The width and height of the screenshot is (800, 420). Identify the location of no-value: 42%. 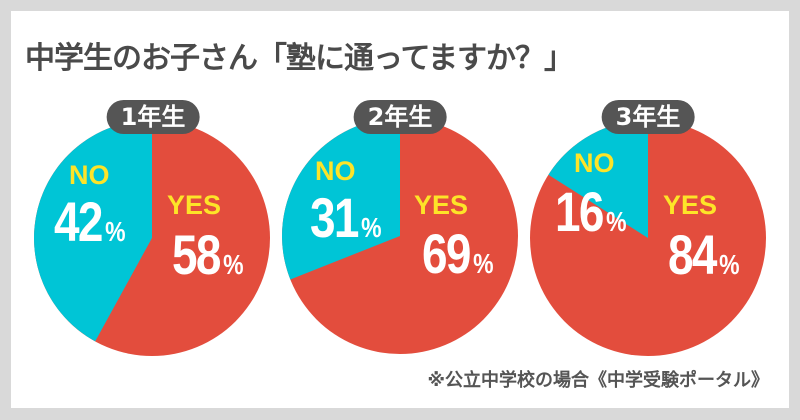
(90, 222).